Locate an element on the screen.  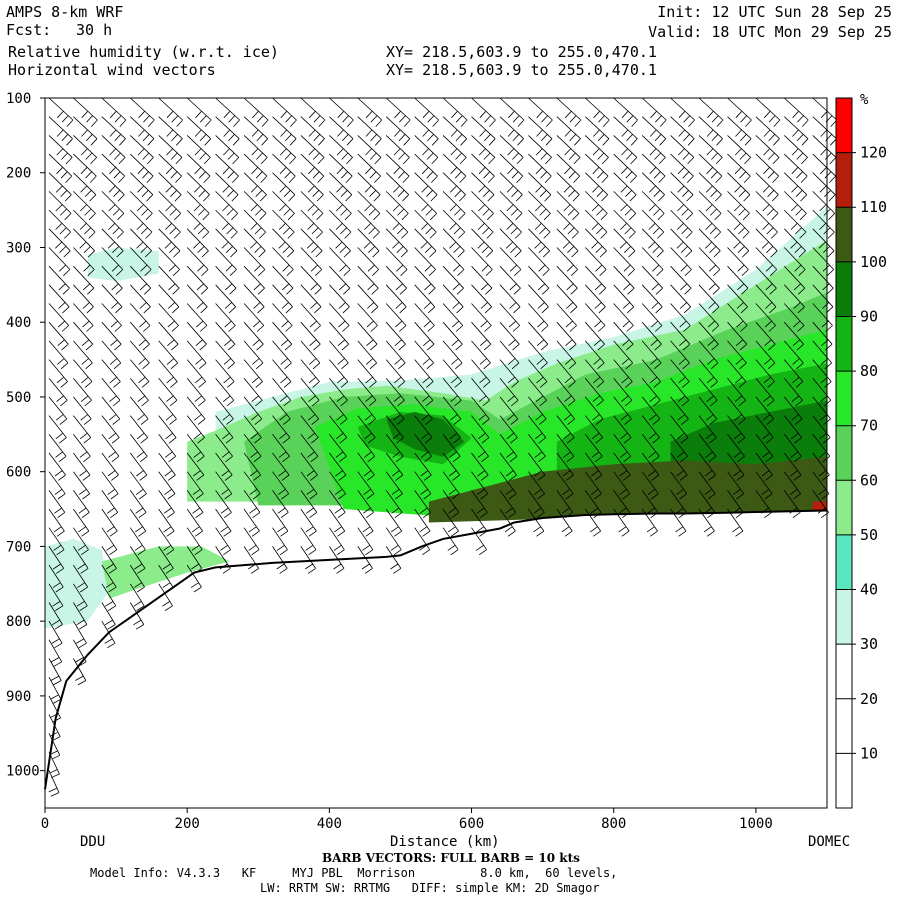
colorbar-label: 60 is located at coordinates (869, 480).